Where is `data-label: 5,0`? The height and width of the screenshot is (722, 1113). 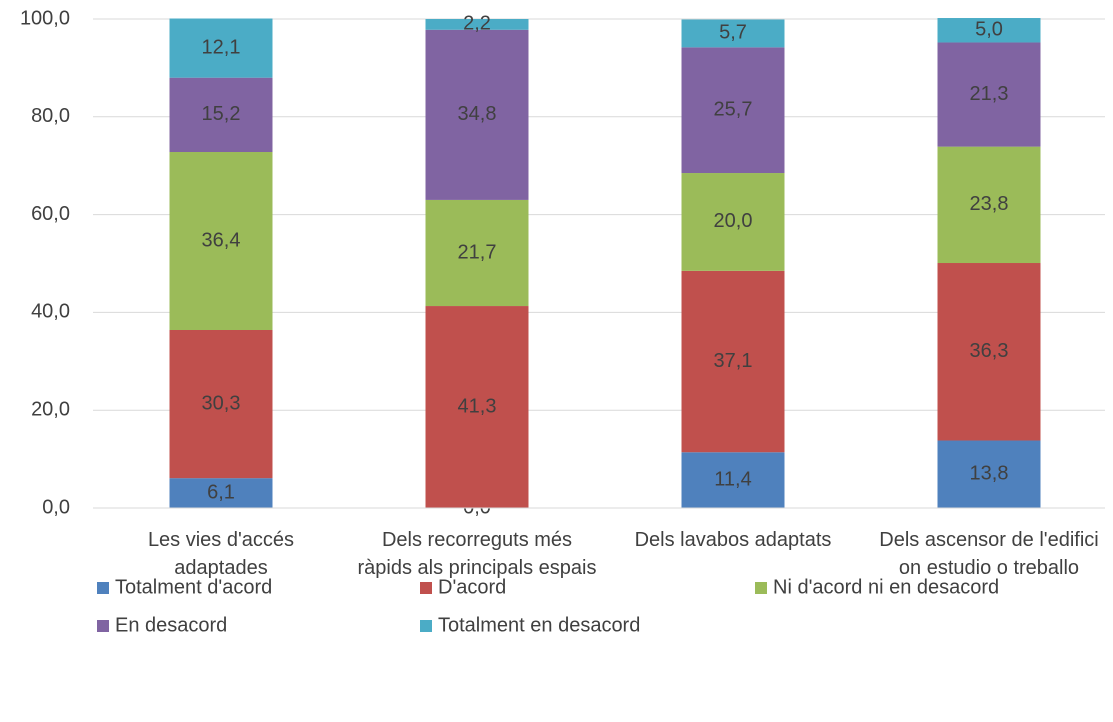 data-label: 5,0 is located at coordinates (989, 30).